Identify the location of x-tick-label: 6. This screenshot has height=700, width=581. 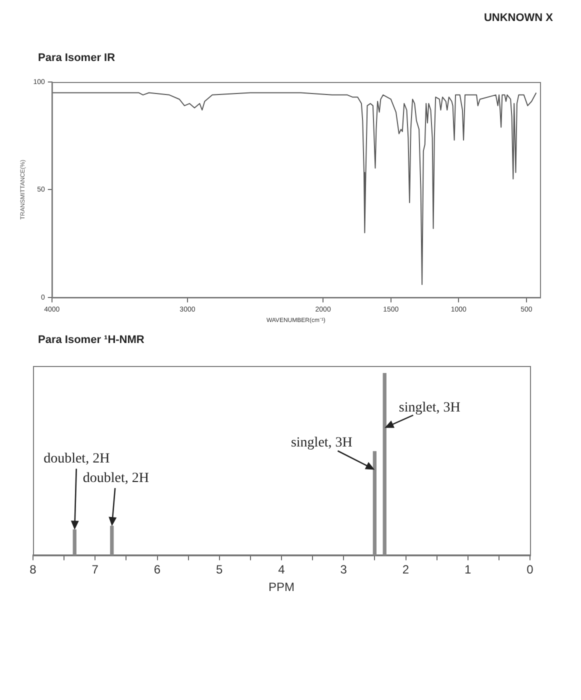
(157, 569).